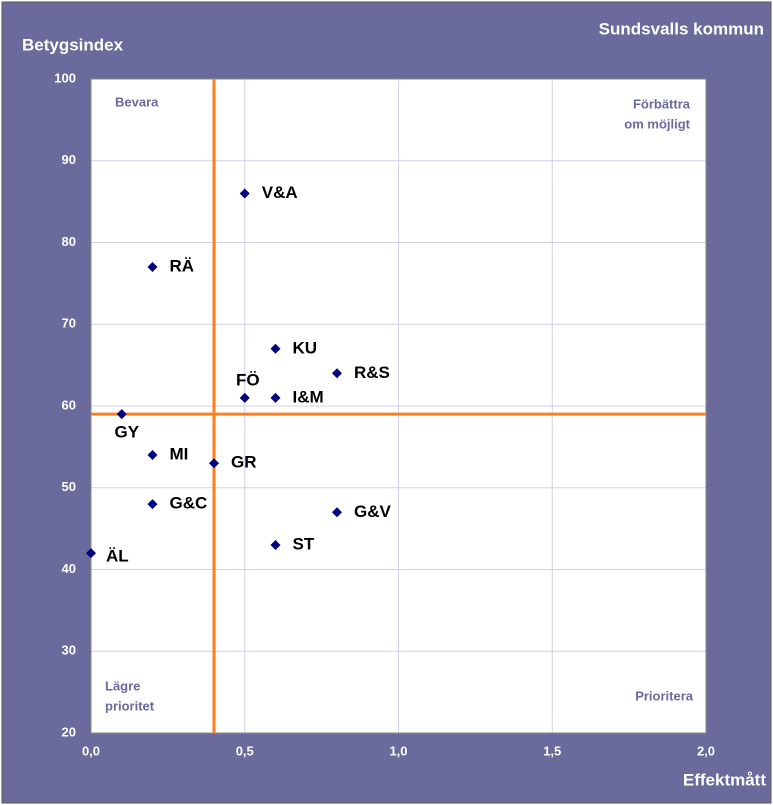 This screenshot has width=773, height=805. Describe the element at coordinates (117, 556) in the screenshot. I see `point-label: ÄL` at that location.